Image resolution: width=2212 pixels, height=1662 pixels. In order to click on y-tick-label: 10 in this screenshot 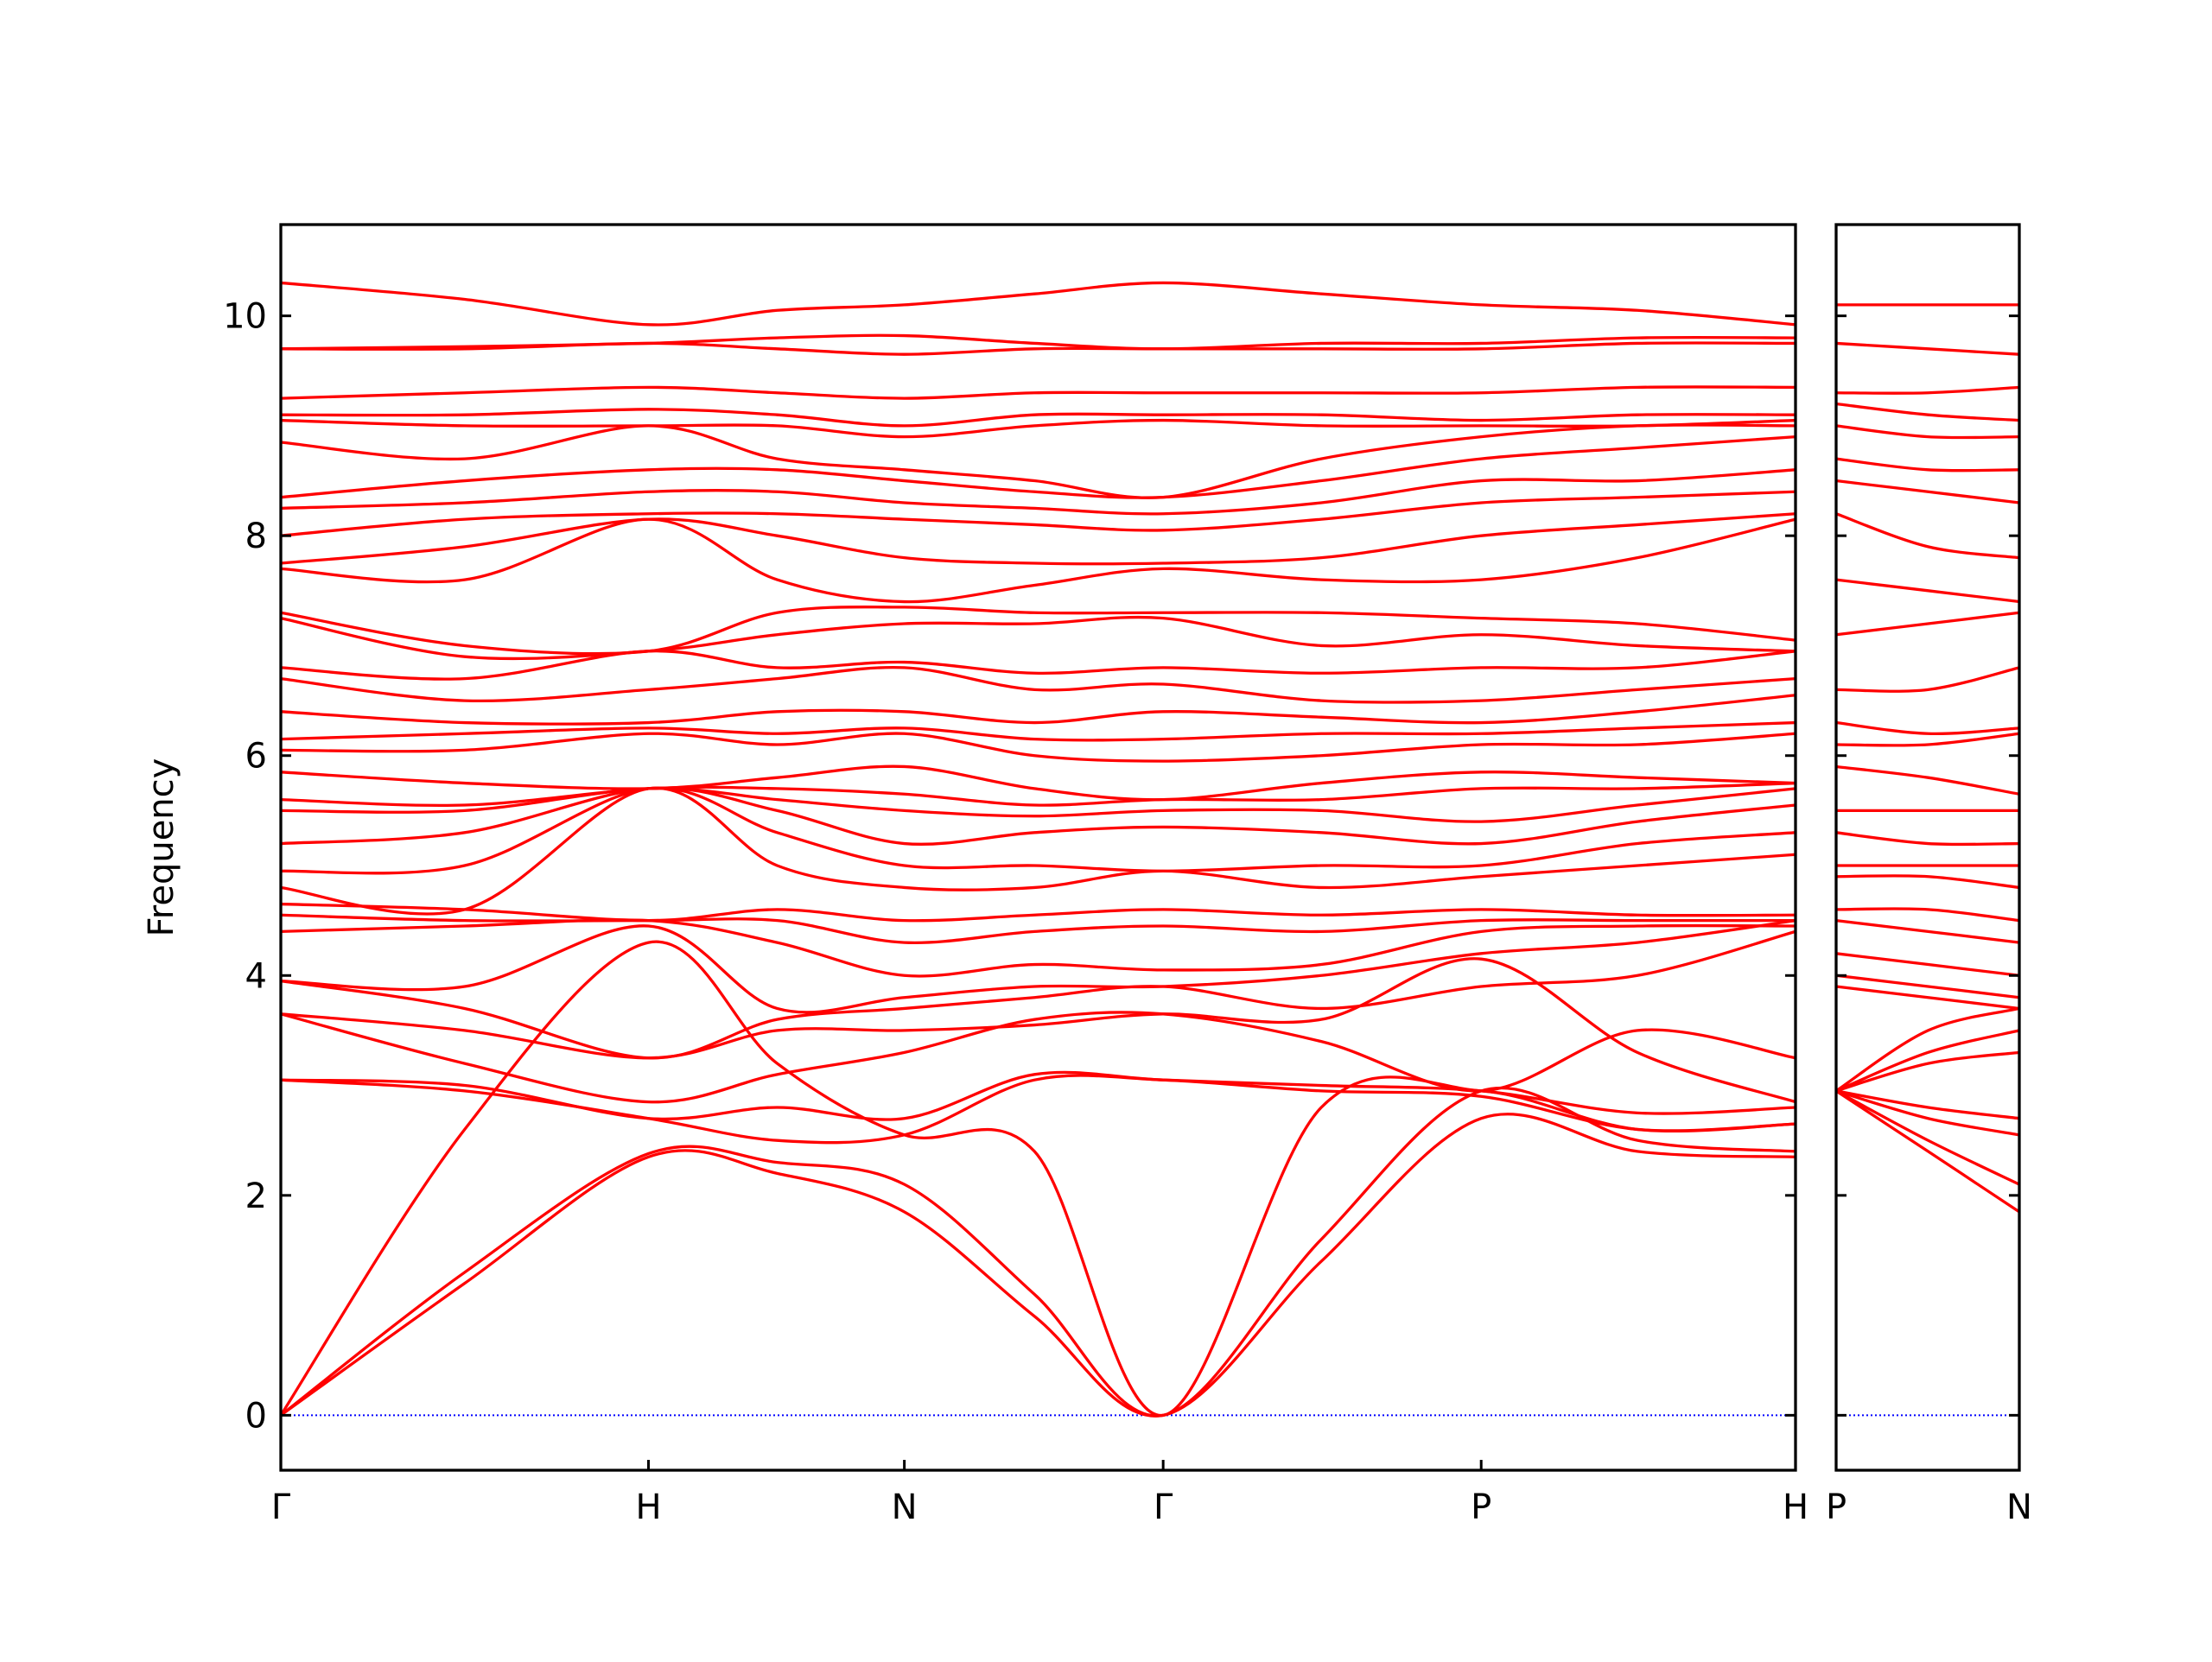, I will do `click(245, 317)`.